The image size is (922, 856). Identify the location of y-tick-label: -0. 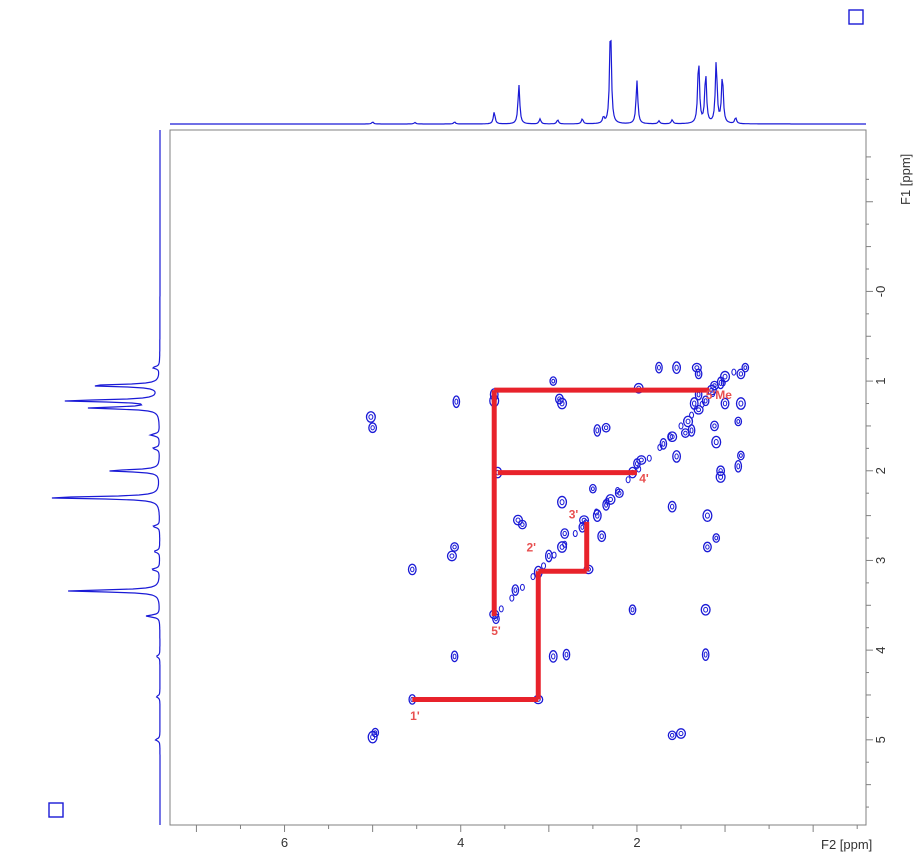
(880, 292).